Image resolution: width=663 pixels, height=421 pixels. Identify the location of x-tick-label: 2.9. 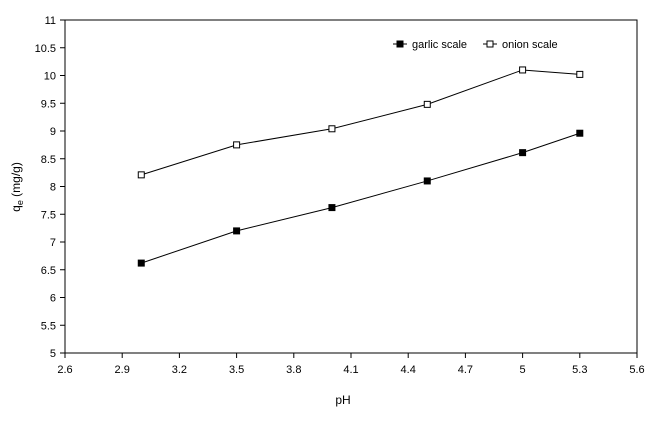
(122, 370).